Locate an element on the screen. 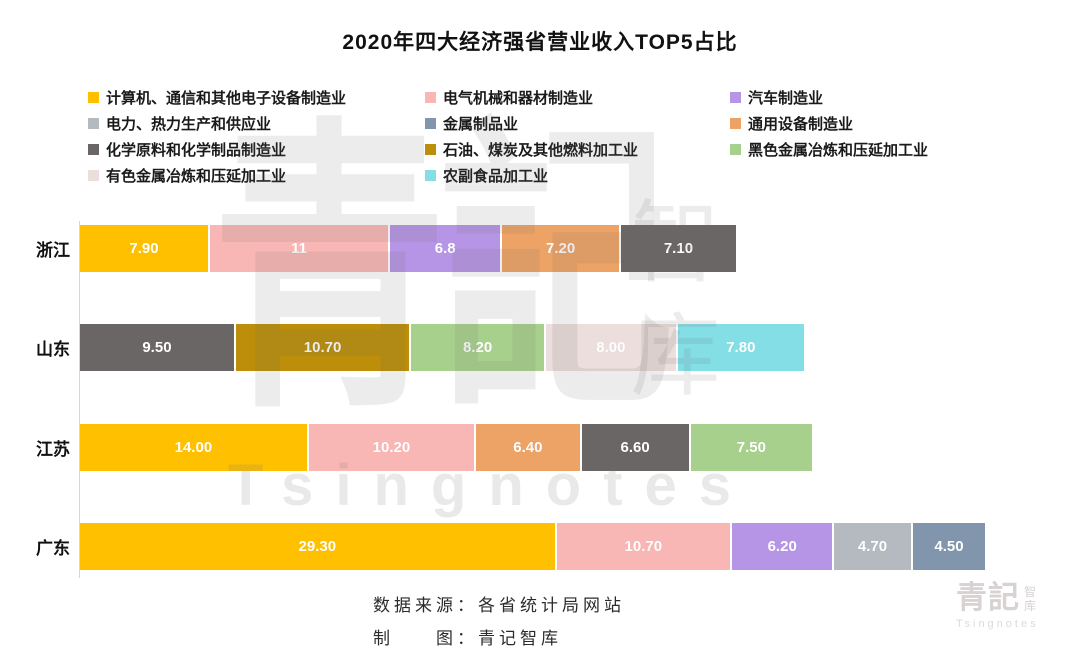 The image size is (1080, 663). chart-row: 浙江 7.90 11 6.8 7.20 7.10 is located at coordinates (540, 248).